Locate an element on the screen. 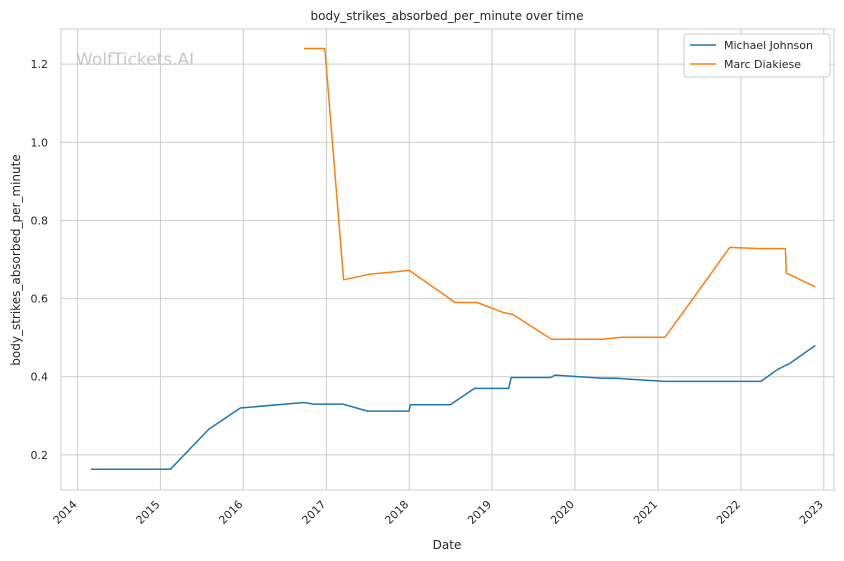 The image size is (844, 561). y-tick-label: 0.2 is located at coordinates (40, 455).